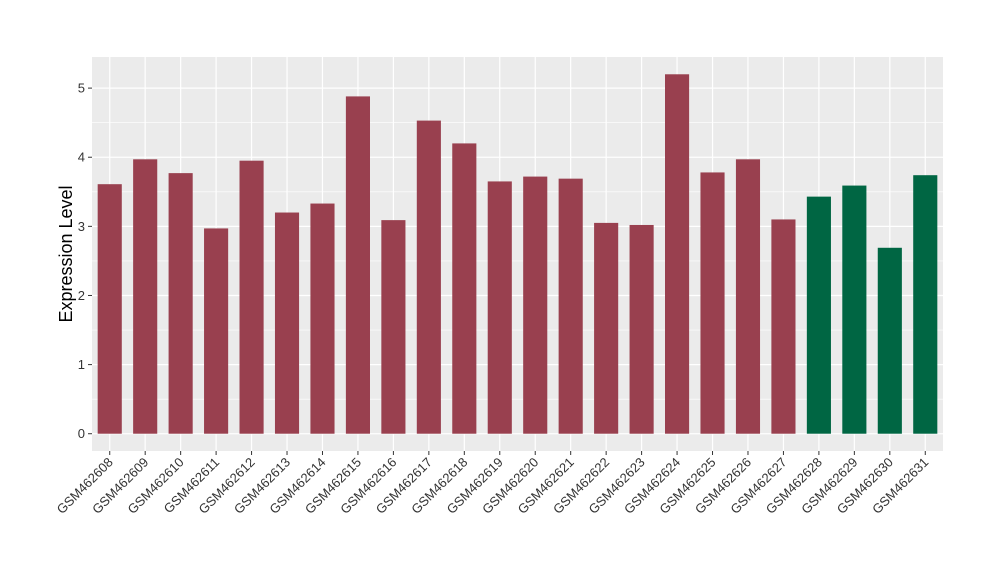 The height and width of the screenshot is (580, 1000). What do you see at coordinates (854, 309) in the screenshot?
I see `bar-GSM462629` at bounding box center [854, 309].